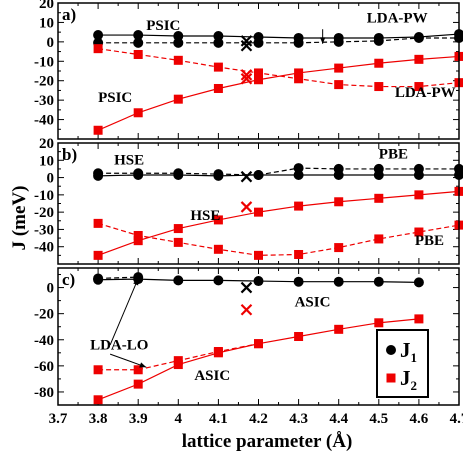 This screenshot has width=463, height=456. What do you see at coordinates (46, 161) in the screenshot?
I see `y-tick-label: 10` at bounding box center [46, 161].